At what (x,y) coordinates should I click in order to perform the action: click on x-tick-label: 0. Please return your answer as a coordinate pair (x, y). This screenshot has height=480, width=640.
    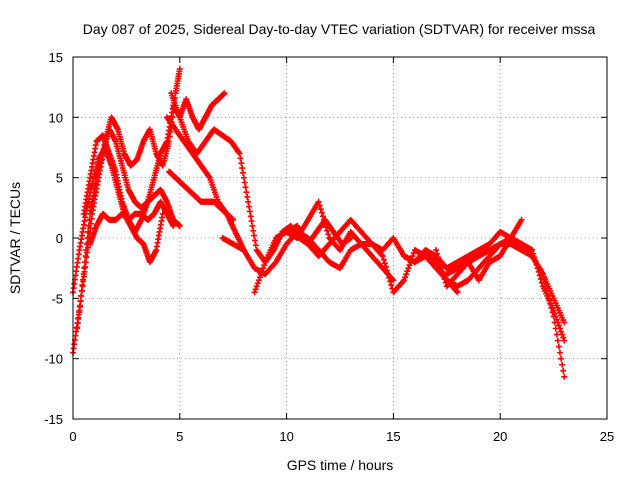
    Looking at the image, I should click on (72, 436).